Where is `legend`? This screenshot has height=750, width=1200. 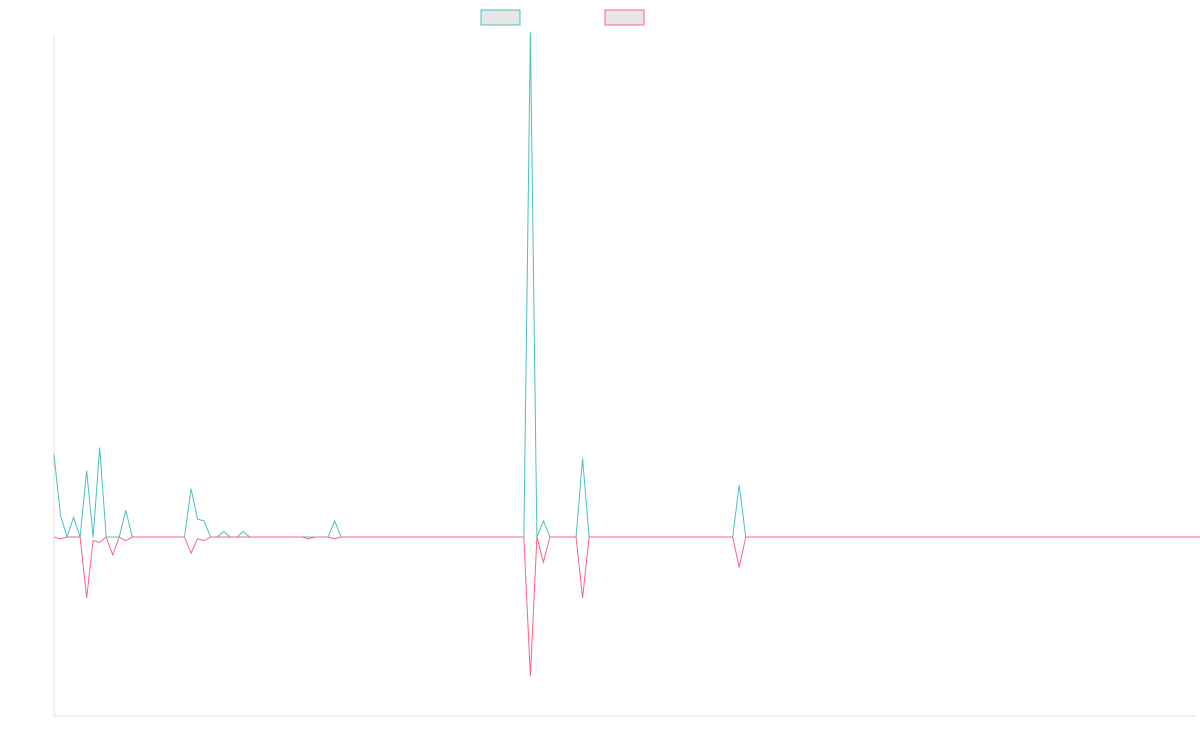 legend is located at coordinates (562, 17).